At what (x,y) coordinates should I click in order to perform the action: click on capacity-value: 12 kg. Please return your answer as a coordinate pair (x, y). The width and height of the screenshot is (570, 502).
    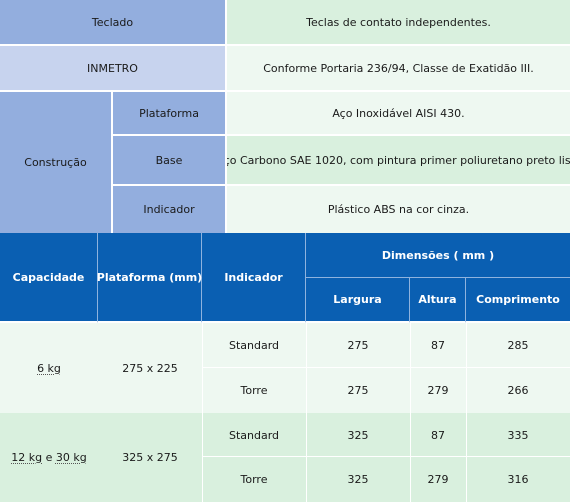
    Looking at the image, I should click on (27, 457).